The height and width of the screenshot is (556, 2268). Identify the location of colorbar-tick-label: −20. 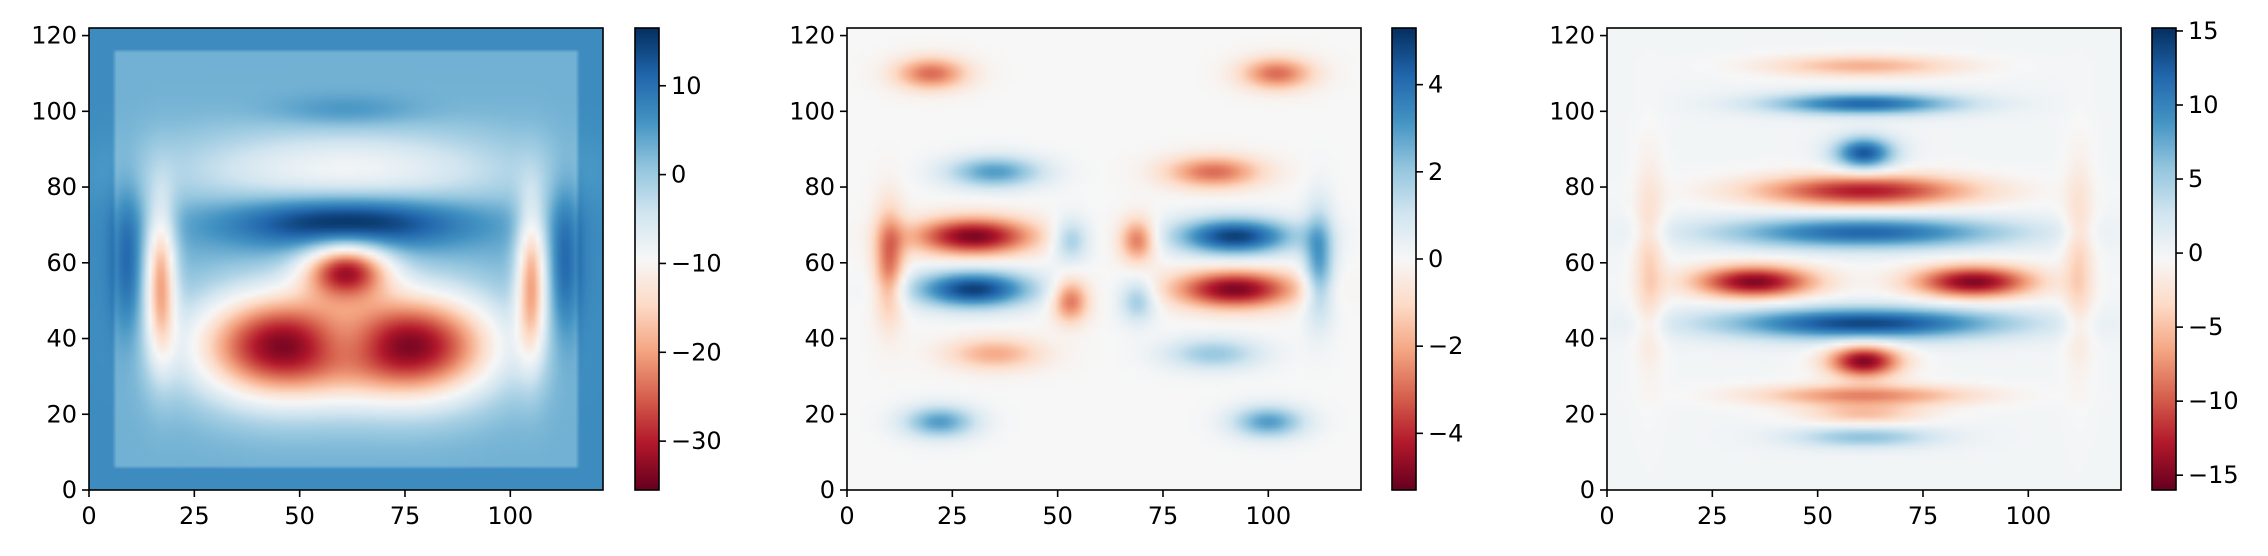
(696, 352).